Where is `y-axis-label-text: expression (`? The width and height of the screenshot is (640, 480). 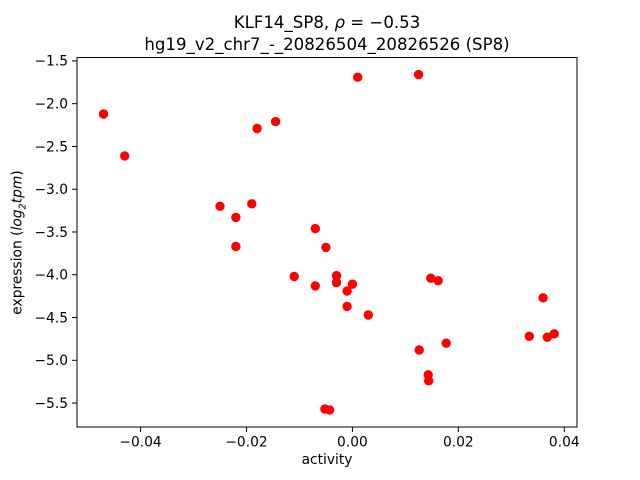
y-axis-label-text: expression ( is located at coordinates (17, 272).